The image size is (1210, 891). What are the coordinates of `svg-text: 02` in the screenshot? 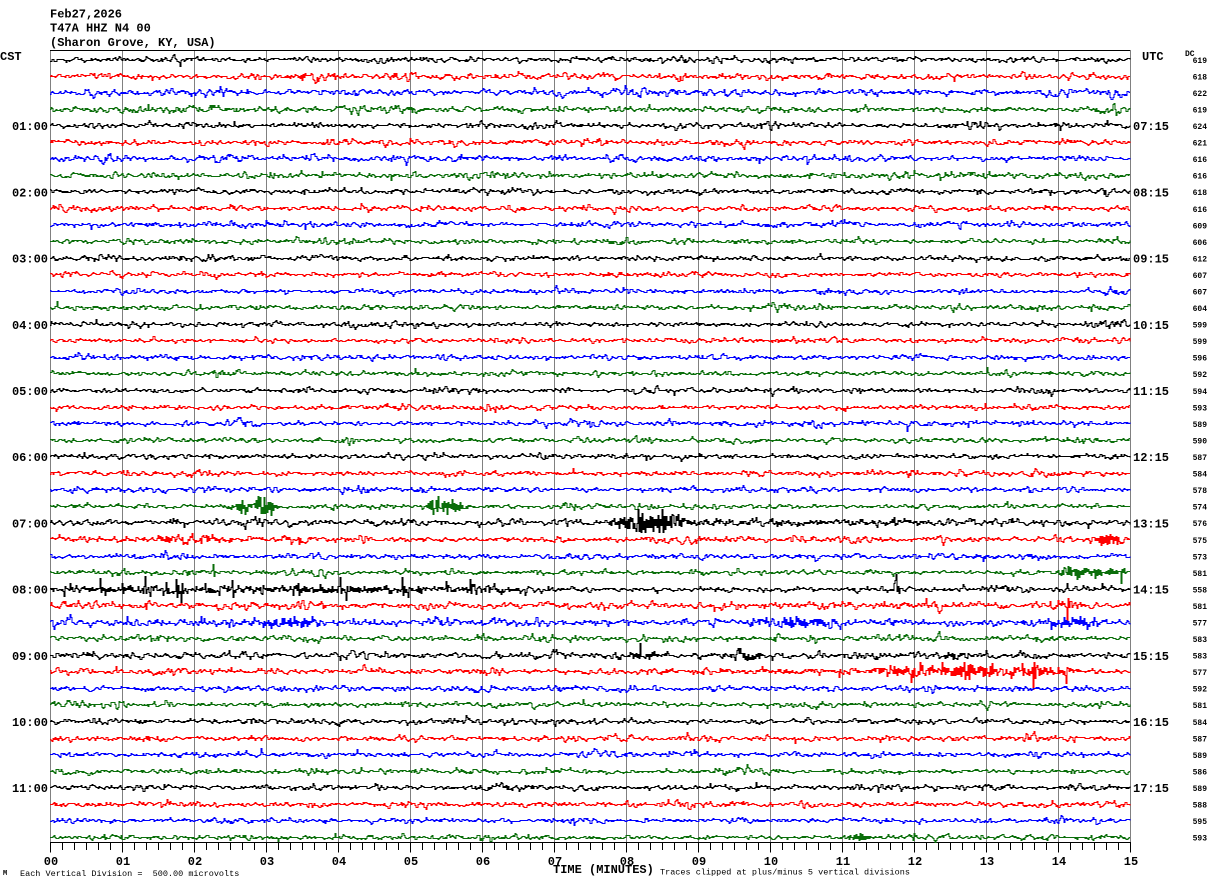 It's located at (195, 862).